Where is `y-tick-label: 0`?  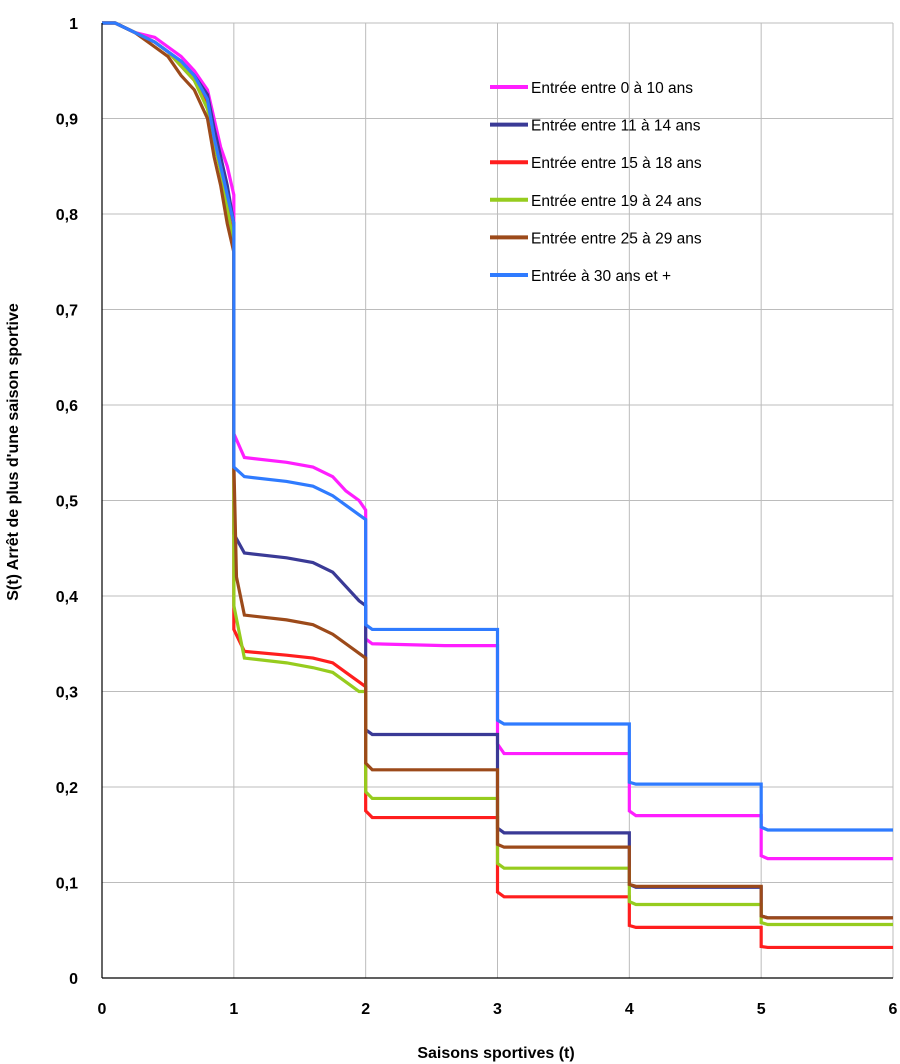 y-tick-label: 0 is located at coordinates (73, 979).